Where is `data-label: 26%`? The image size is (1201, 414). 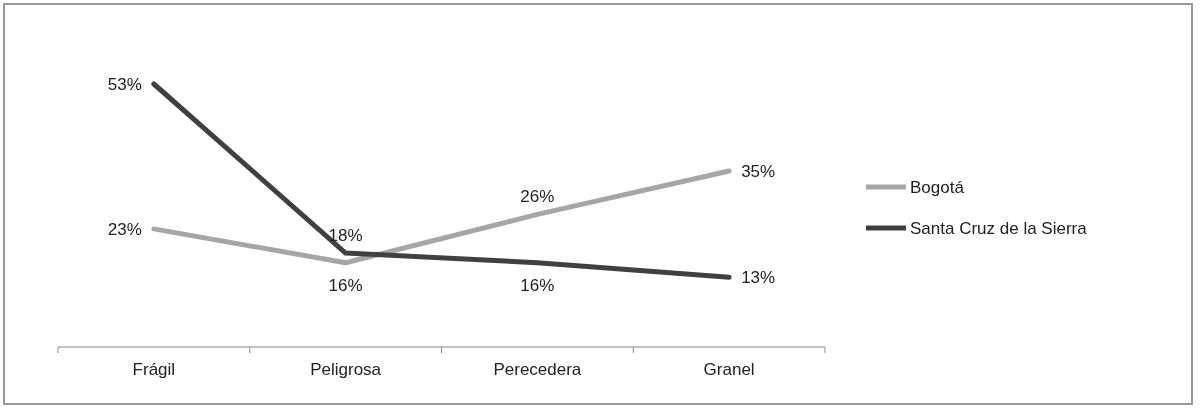
data-label: 26% is located at coordinates (537, 197).